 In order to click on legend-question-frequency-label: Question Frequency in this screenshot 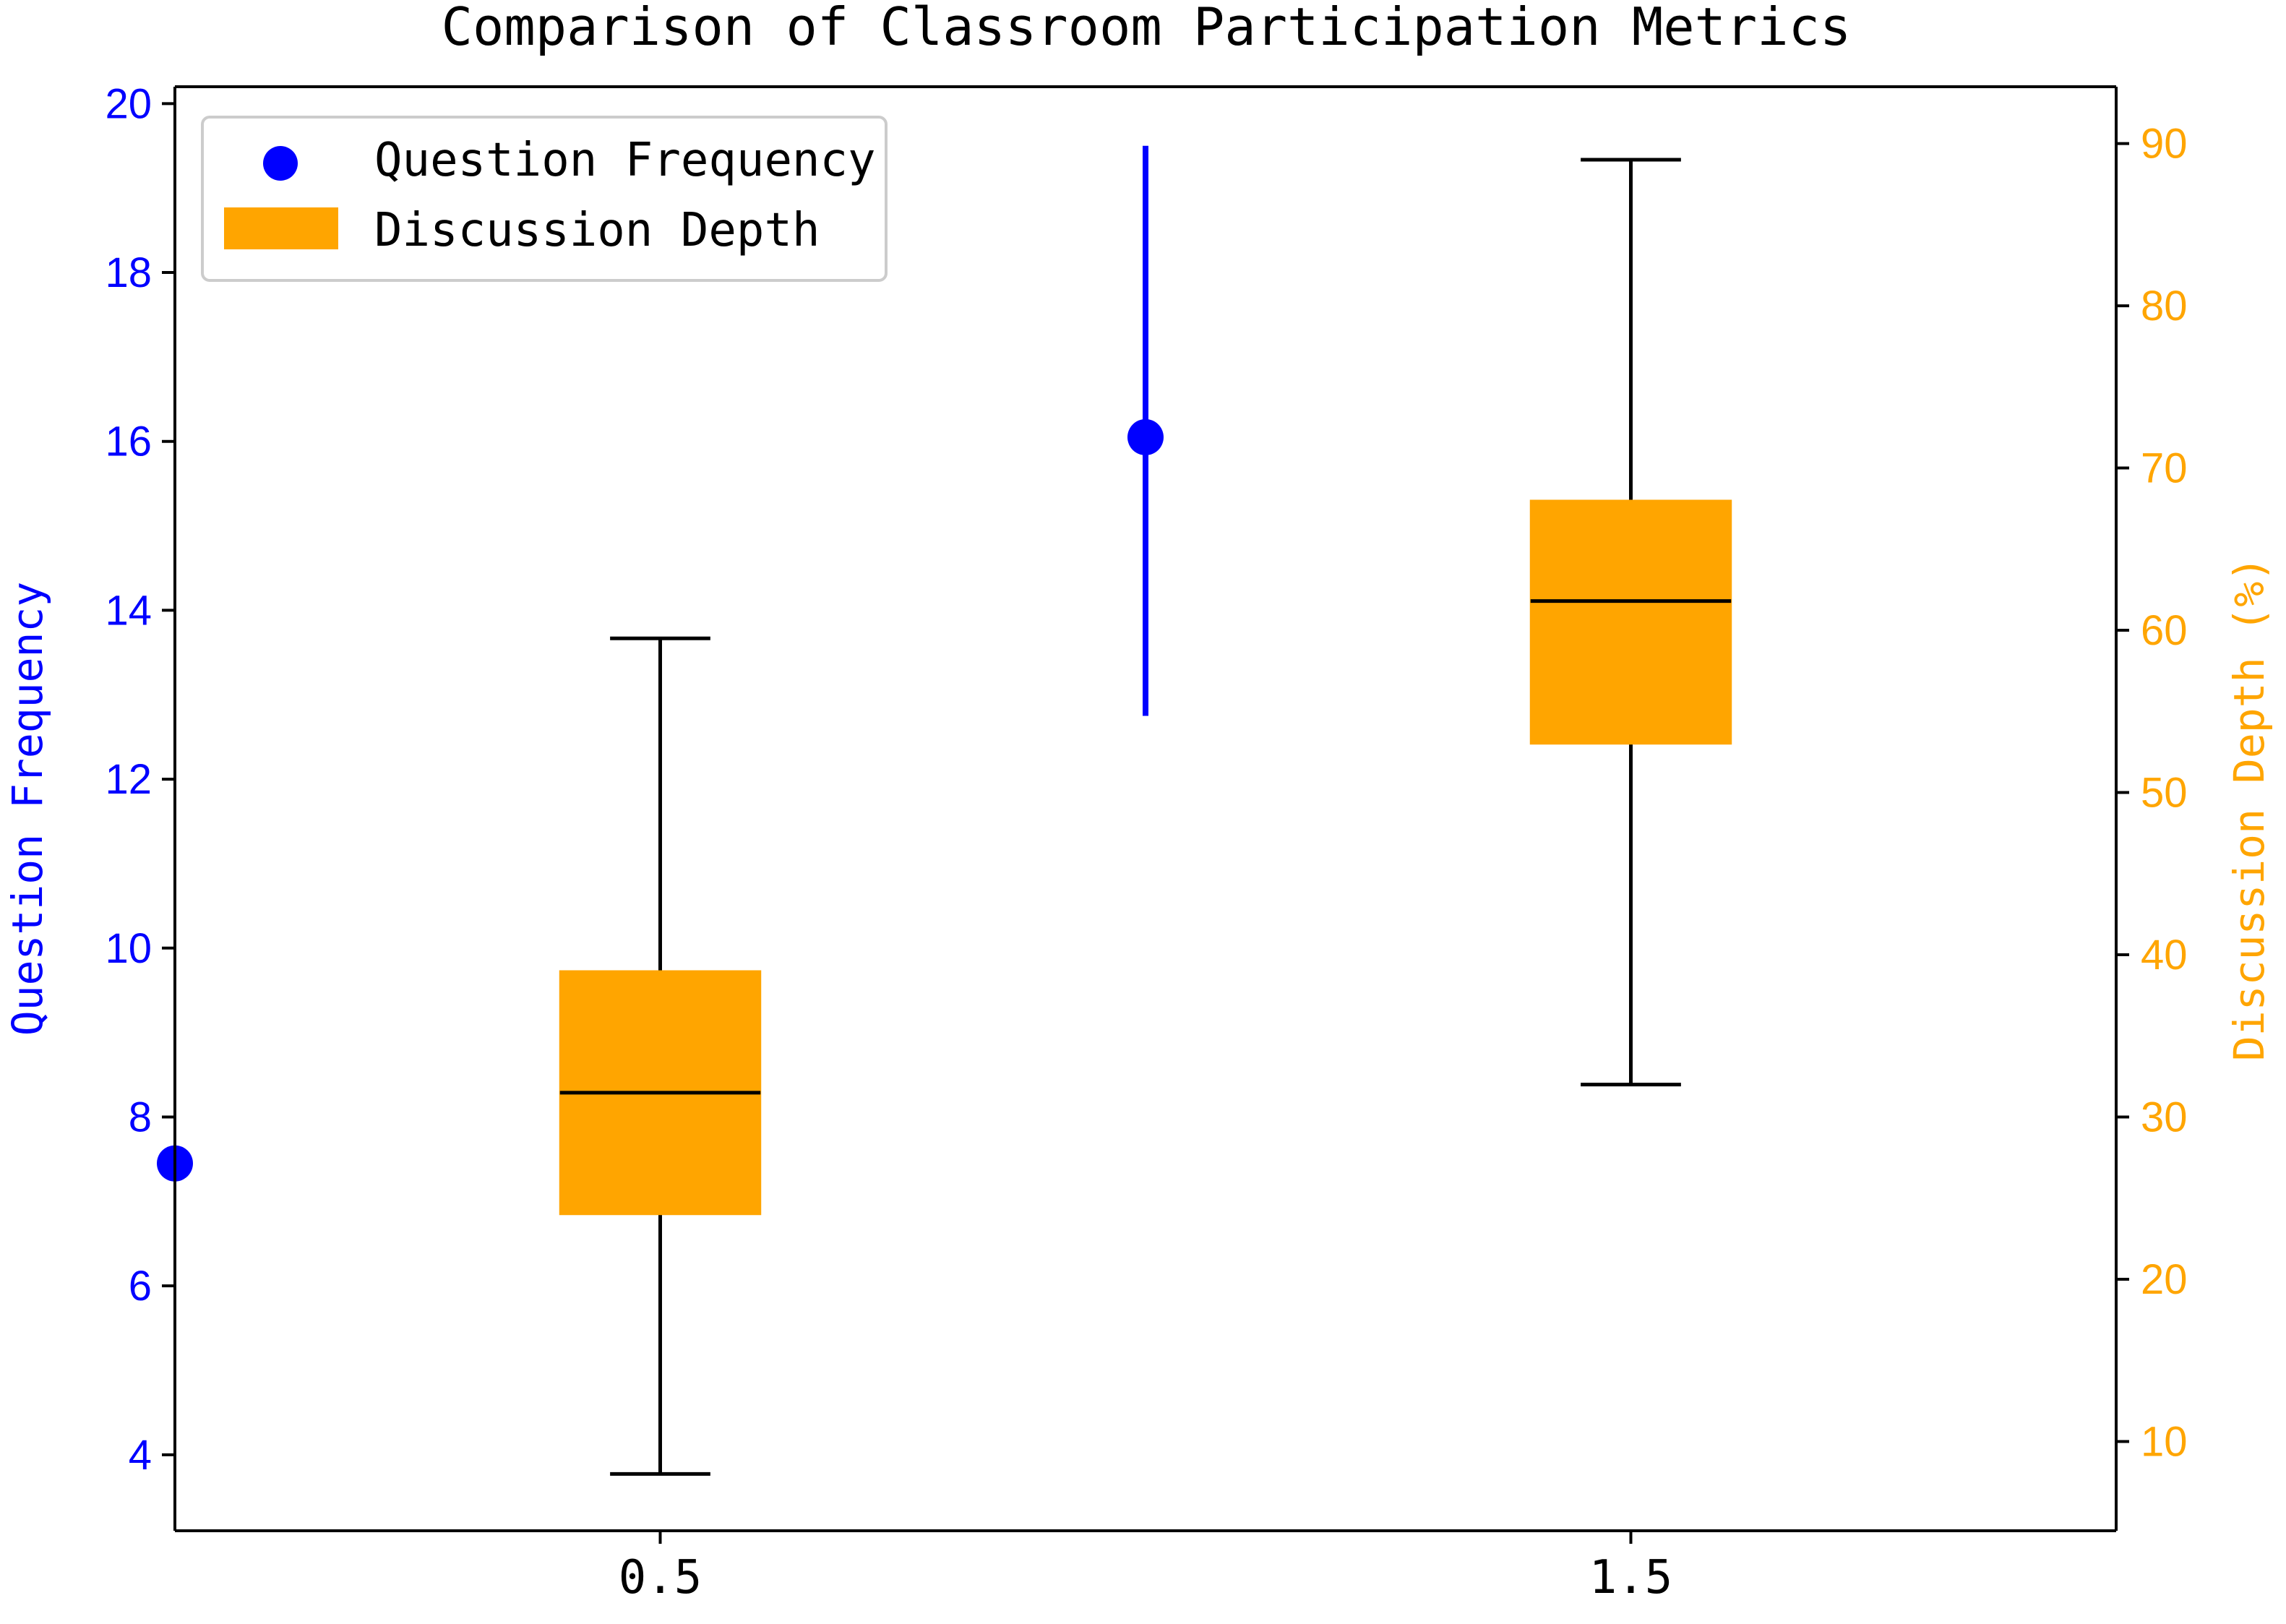, I will do `click(625, 160)`.